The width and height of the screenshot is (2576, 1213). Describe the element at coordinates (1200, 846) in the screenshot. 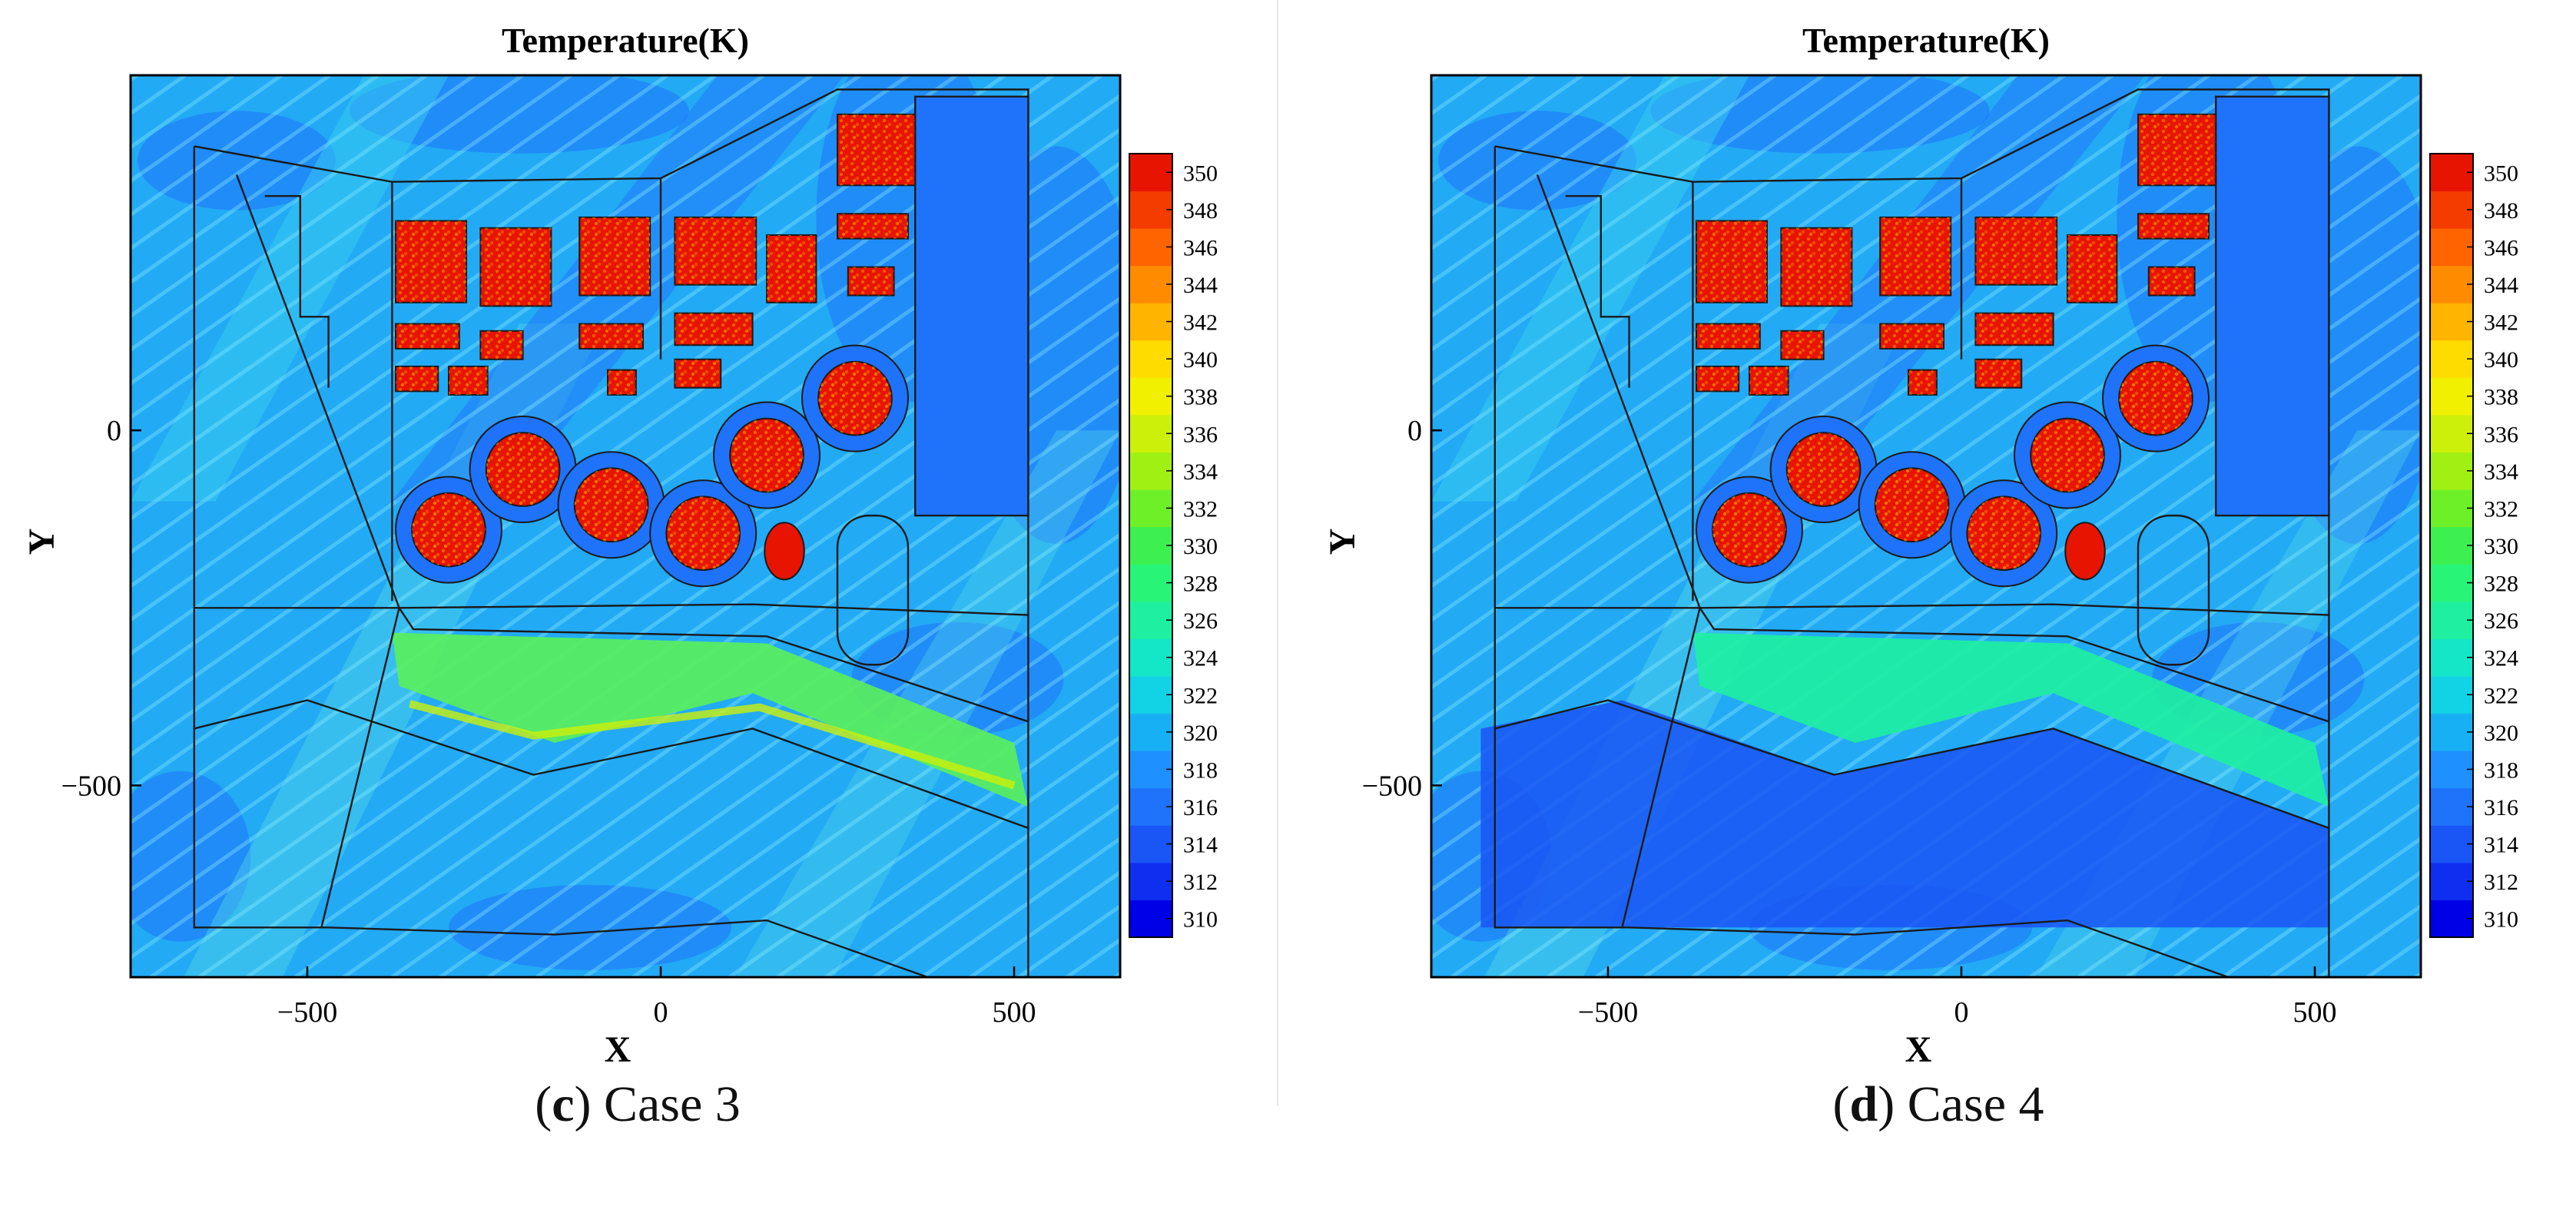

I see `colorbar-tick-label: 314` at that location.